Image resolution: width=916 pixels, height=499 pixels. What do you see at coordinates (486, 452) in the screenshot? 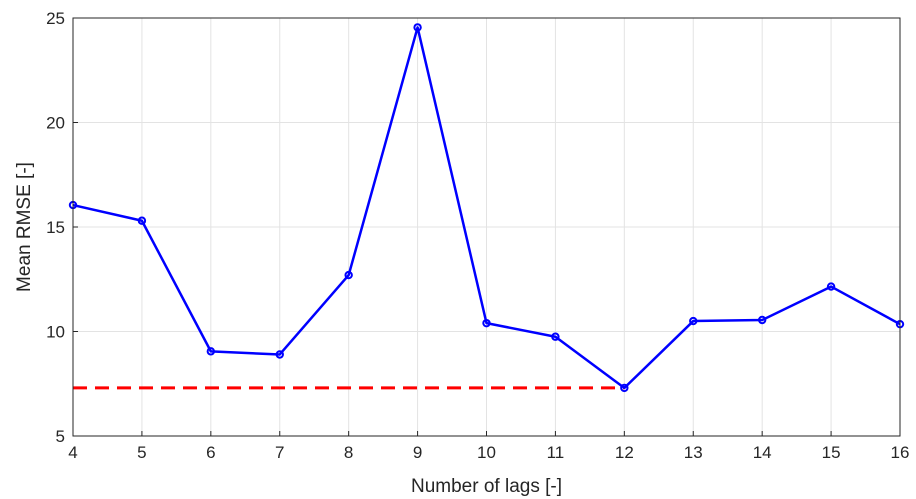
I see `x-tick-label: 10` at bounding box center [486, 452].